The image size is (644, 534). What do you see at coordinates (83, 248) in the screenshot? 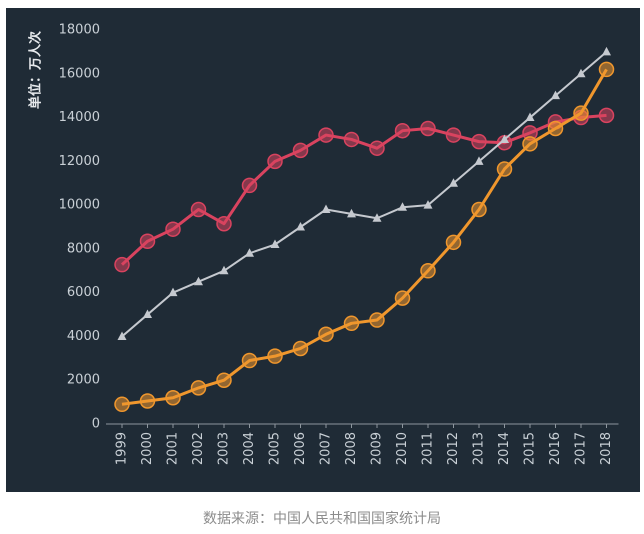
I see `y-tick-label: 8000` at bounding box center [83, 248].